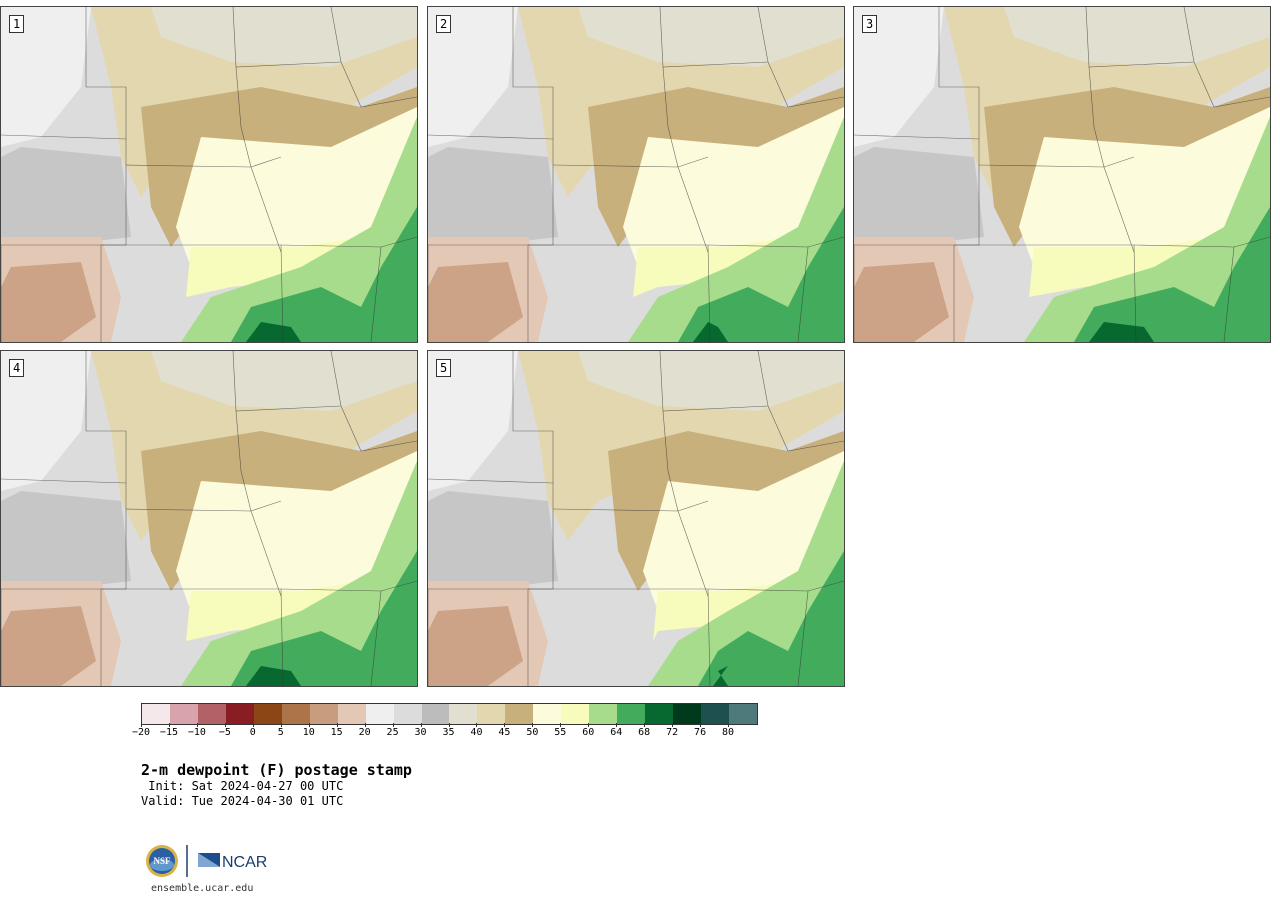 The width and height of the screenshot is (1280, 901). I want to click on map-panel-2: 2, so click(636, 174).